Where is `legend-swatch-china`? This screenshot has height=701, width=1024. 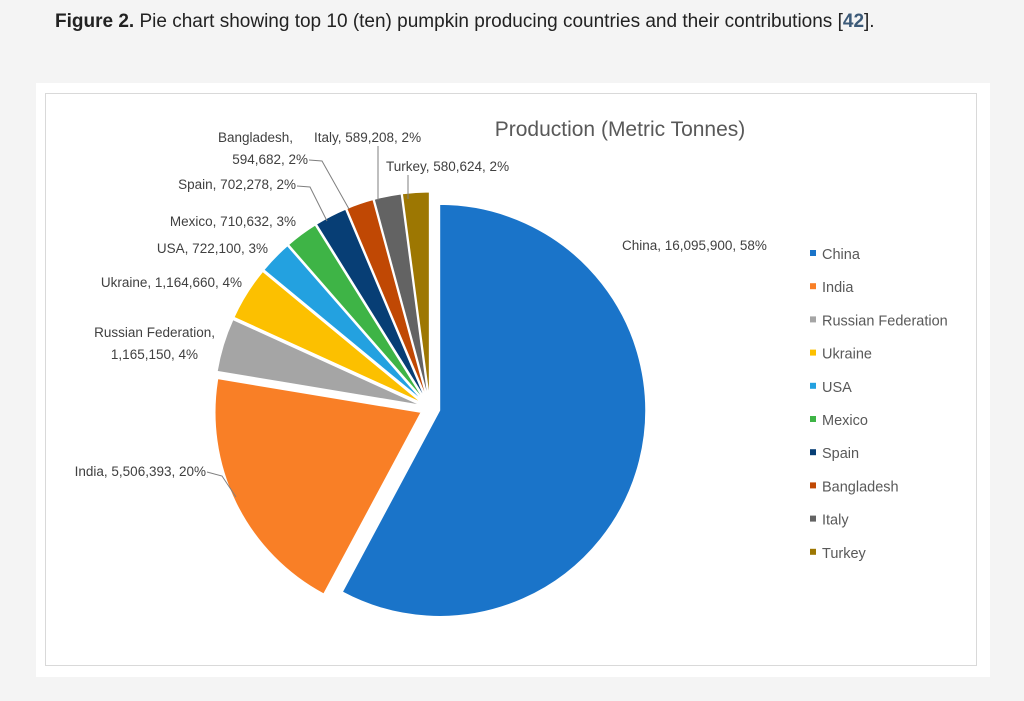
legend-swatch-china is located at coordinates (813, 253).